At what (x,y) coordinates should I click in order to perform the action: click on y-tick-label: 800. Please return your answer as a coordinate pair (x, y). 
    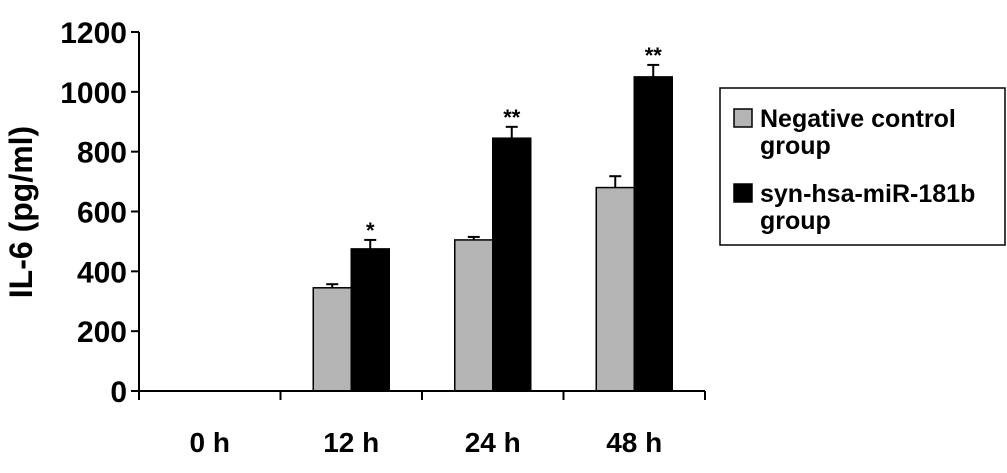
    Looking at the image, I should click on (102, 153).